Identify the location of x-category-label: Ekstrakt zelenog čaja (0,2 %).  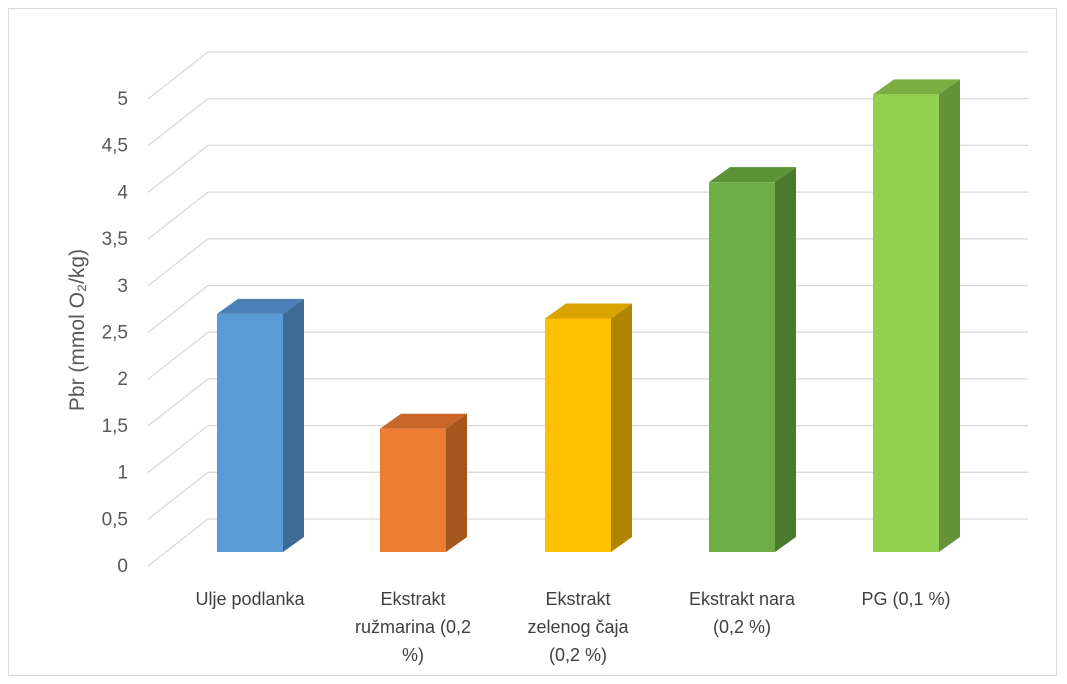
(578, 627).